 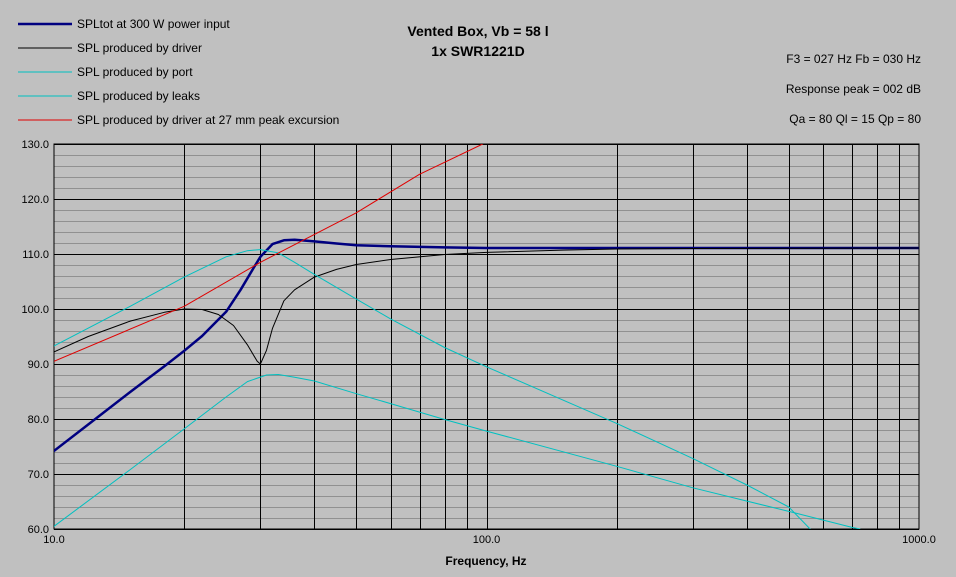 What do you see at coordinates (35, 200) in the screenshot?
I see `y-tick-label: 120.0` at bounding box center [35, 200].